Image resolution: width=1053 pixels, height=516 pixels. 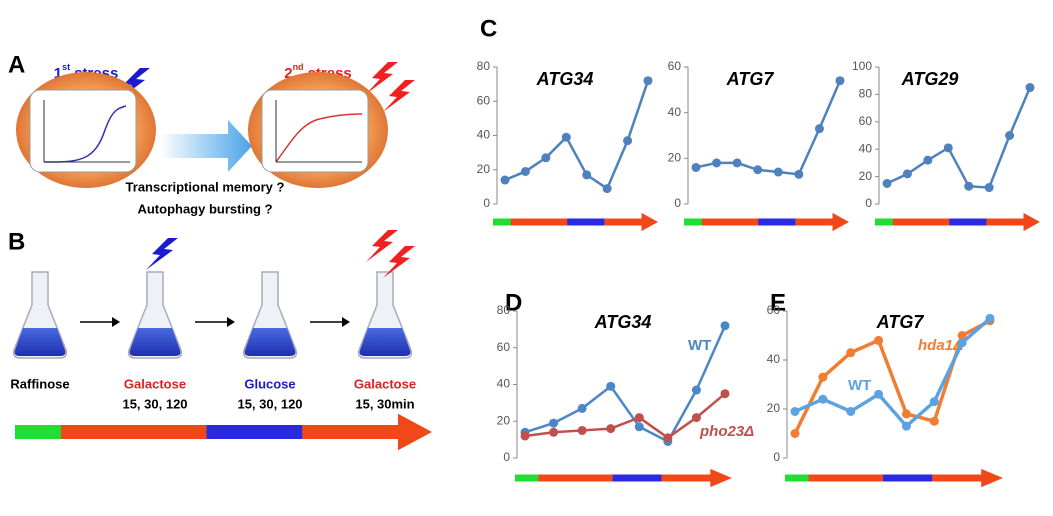 I want to click on panel-letter: B, so click(x=16, y=241).